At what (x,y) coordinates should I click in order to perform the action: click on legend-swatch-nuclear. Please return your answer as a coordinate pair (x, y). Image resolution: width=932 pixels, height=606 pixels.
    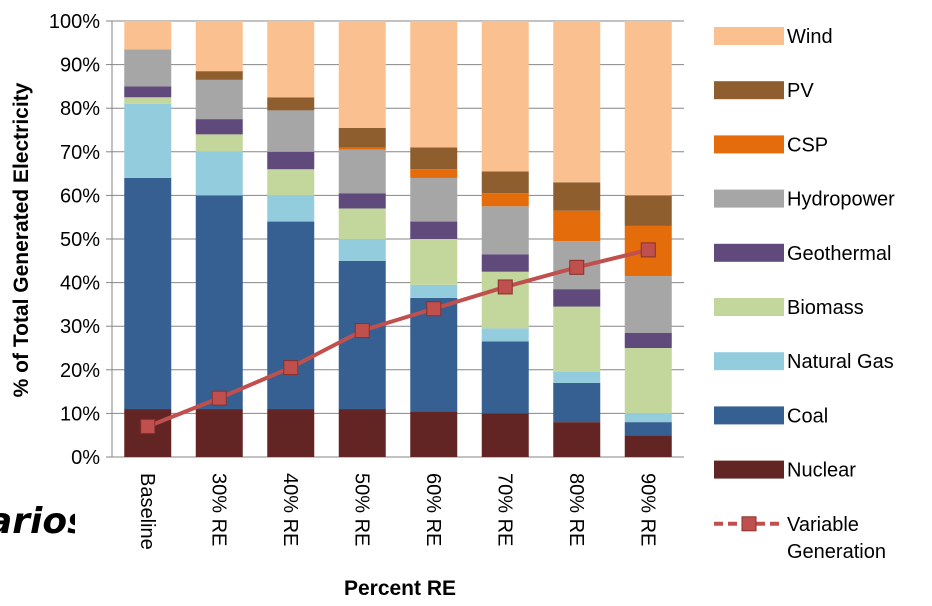
    Looking at the image, I should click on (749, 469).